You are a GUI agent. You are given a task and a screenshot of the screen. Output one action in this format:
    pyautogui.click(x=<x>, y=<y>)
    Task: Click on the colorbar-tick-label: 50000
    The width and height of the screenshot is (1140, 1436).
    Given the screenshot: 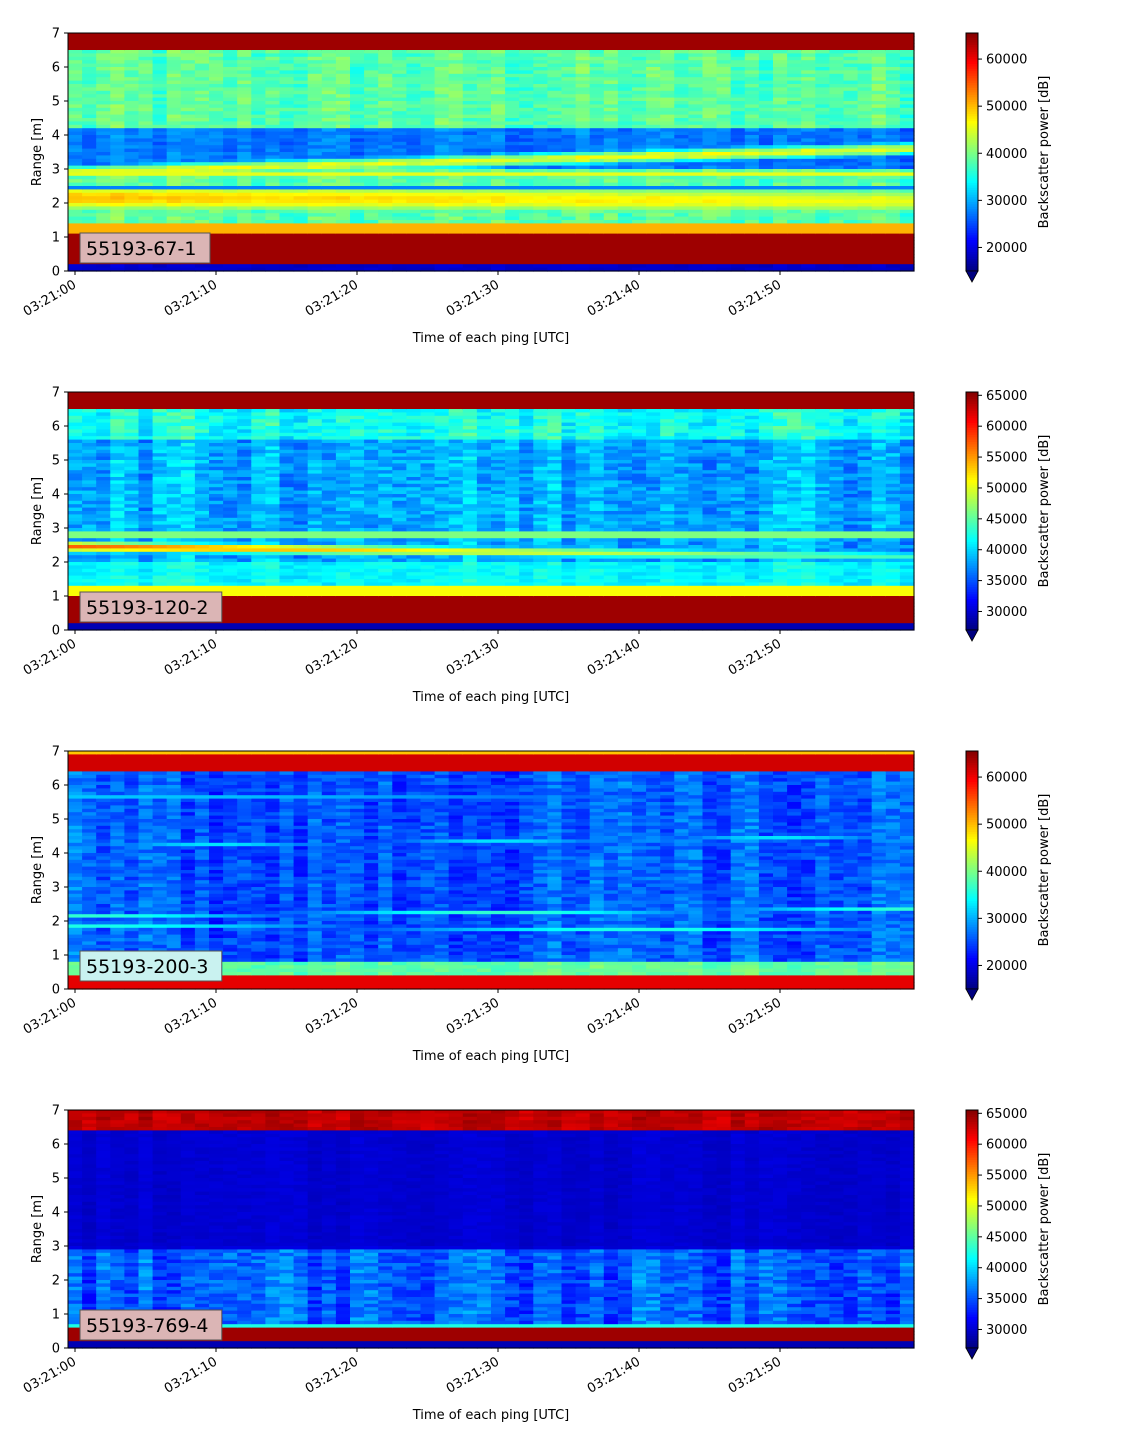 What is the action you would take?
    pyautogui.click(x=1006, y=107)
    